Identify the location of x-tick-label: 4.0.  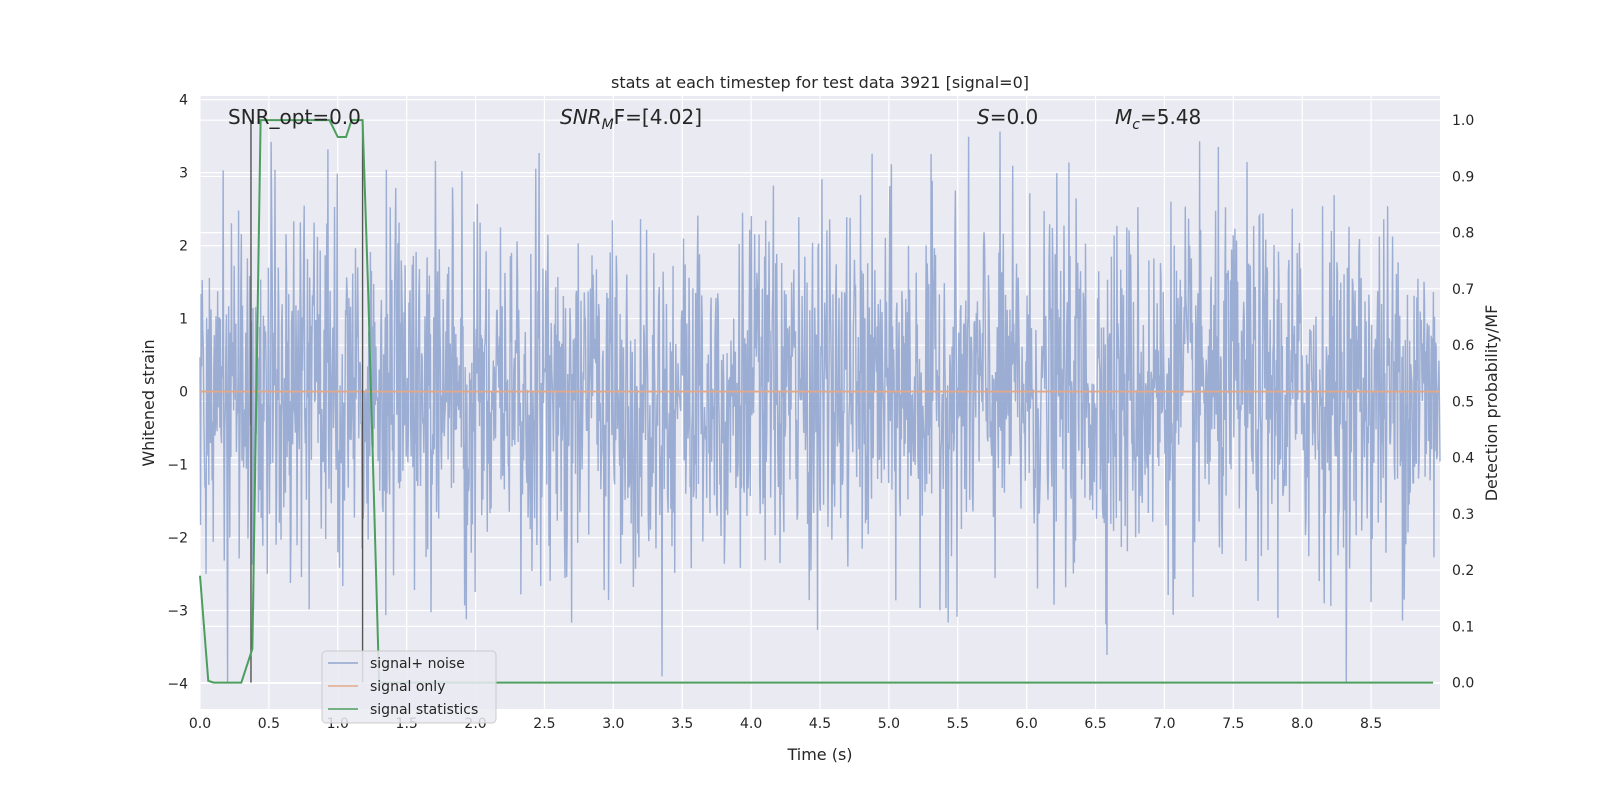
(751, 724).